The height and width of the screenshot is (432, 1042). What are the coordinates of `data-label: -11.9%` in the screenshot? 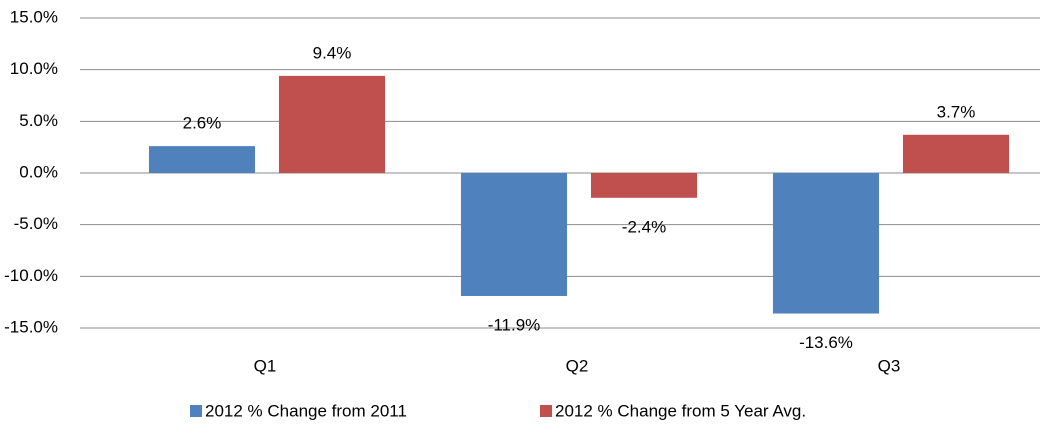 It's located at (514, 324).